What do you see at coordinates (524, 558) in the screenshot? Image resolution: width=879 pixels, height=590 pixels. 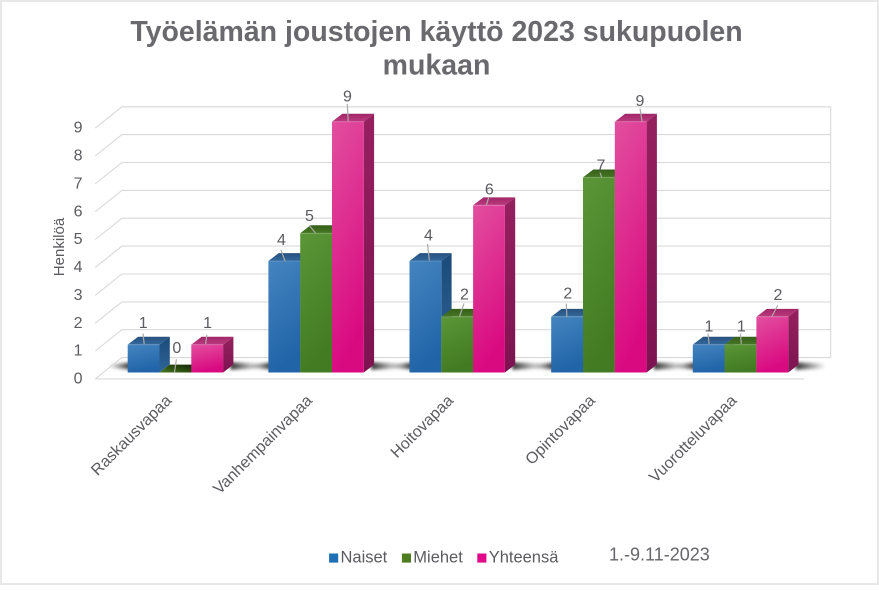 I see `svg-text: Yhteensä` at bounding box center [524, 558].